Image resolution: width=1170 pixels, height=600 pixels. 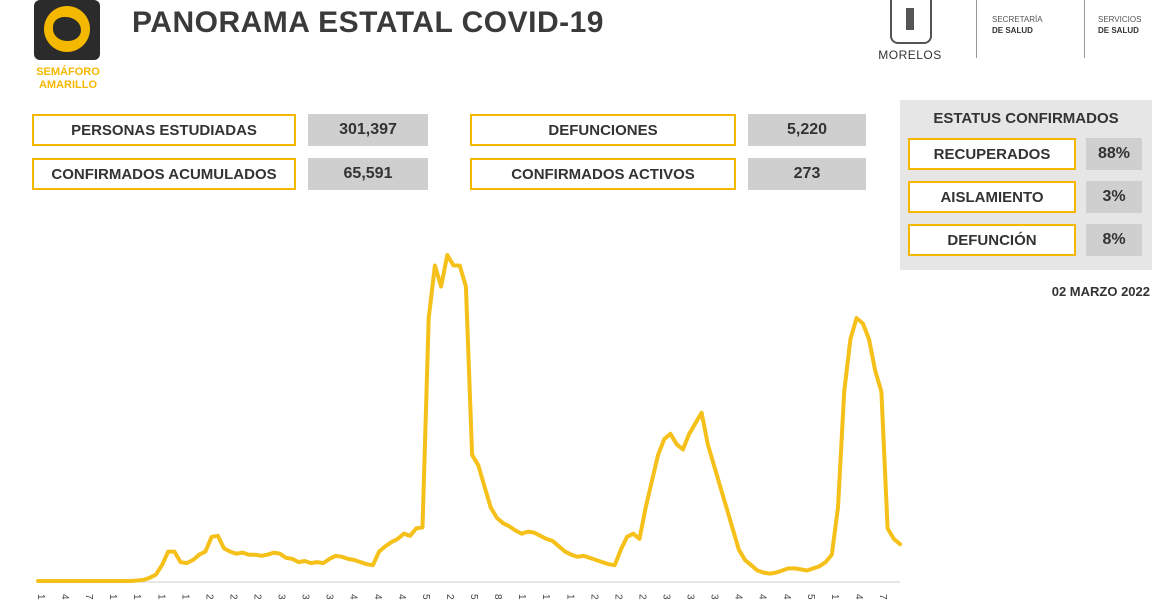 What do you see at coordinates (1017, 25) in the screenshot?
I see `agency-secretaria: SECRETARÍA DE SALUD` at bounding box center [1017, 25].